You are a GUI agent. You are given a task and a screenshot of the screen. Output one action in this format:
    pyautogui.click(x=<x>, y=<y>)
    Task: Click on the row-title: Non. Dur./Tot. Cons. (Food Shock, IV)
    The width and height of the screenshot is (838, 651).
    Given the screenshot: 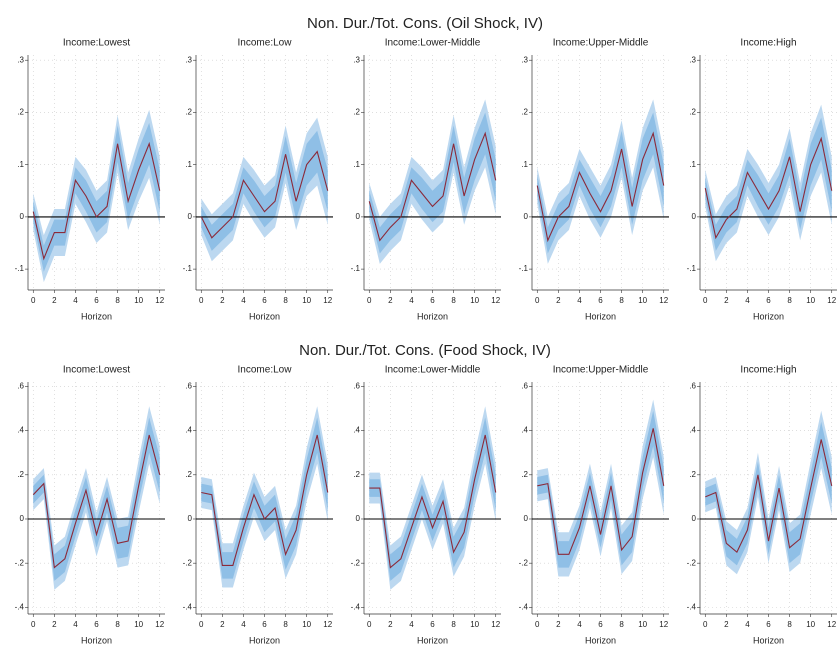 What is the action you would take?
    pyautogui.click(x=425, y=350)
    